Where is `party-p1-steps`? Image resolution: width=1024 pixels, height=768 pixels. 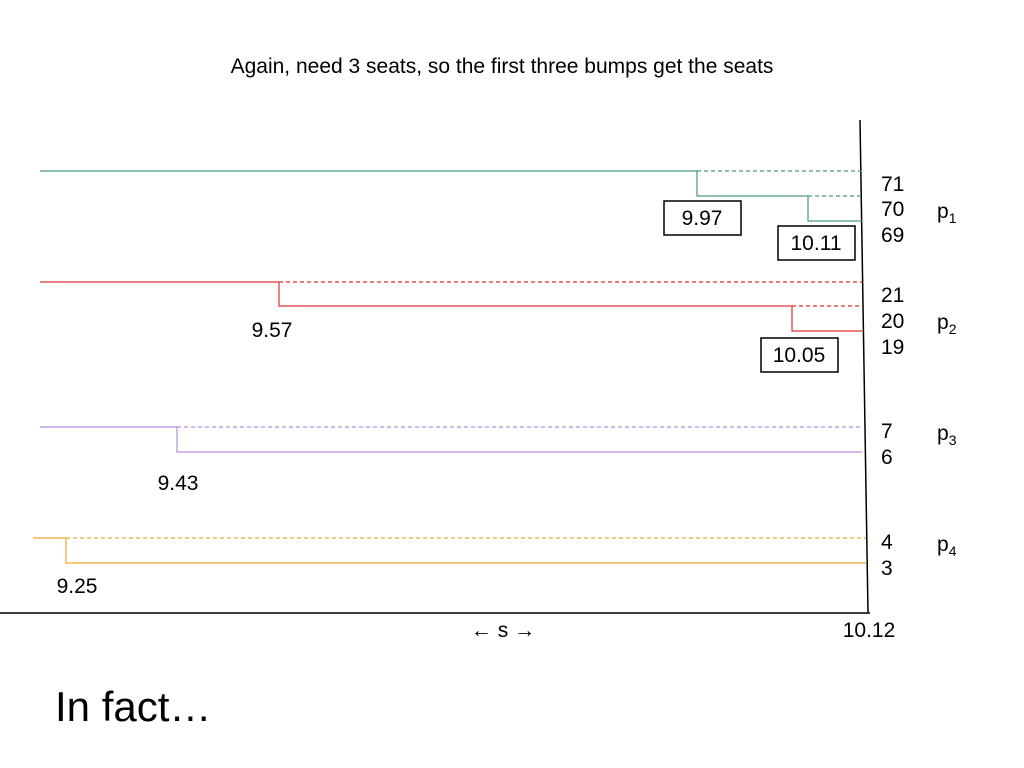
party-p1-steps is located at coordinates (451, 196).